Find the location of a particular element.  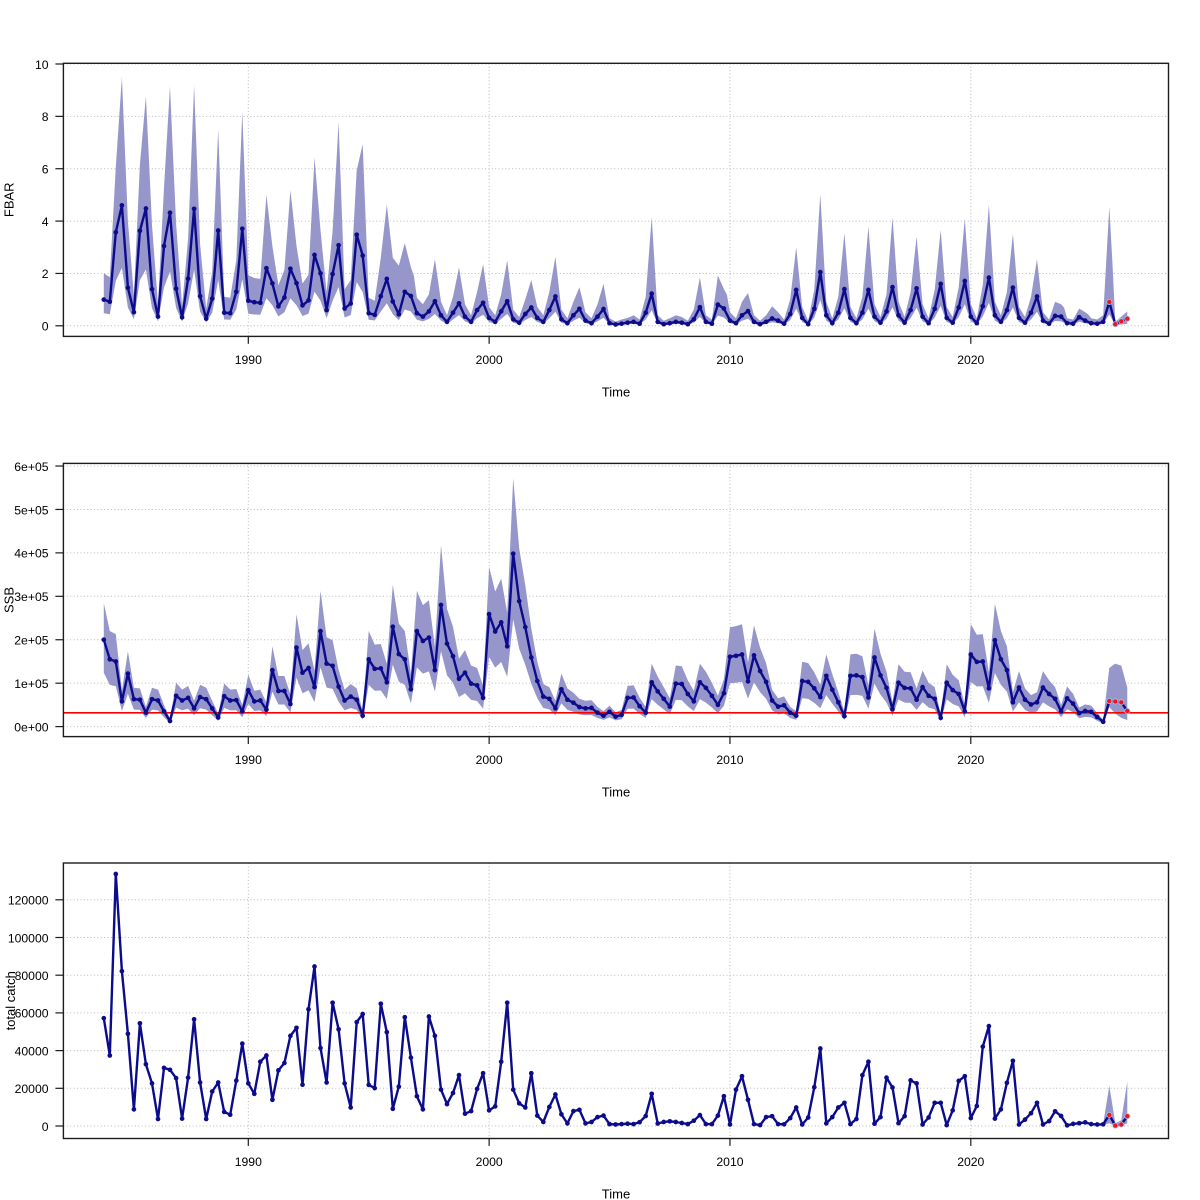

svg-text: 5e+05 is located at coordinates (31, 510).